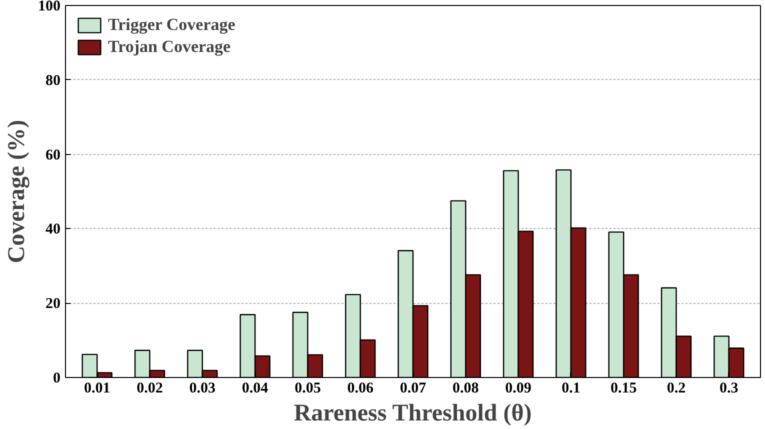 The image size is (765, 429). What do you see at coordinates (172, 25) in the screenshot?
I see `legend-label: Trigger Coverage` at bounding box center [172, 25].